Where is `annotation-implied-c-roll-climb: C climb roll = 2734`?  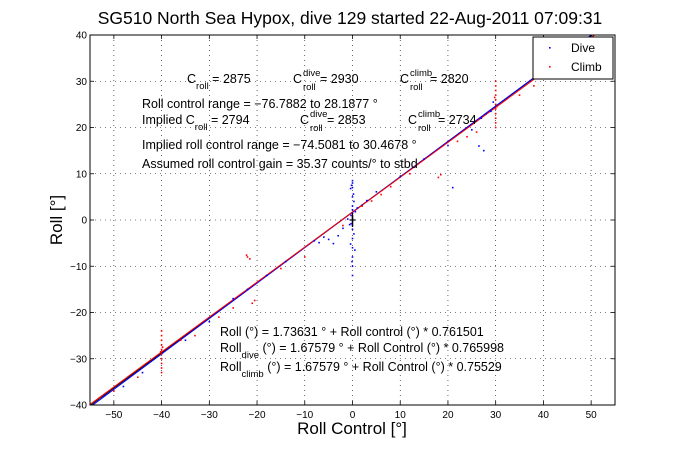
annotation-implied-c-roll-climb: C climb roll = 2734 is located at coordinates (442, 121).